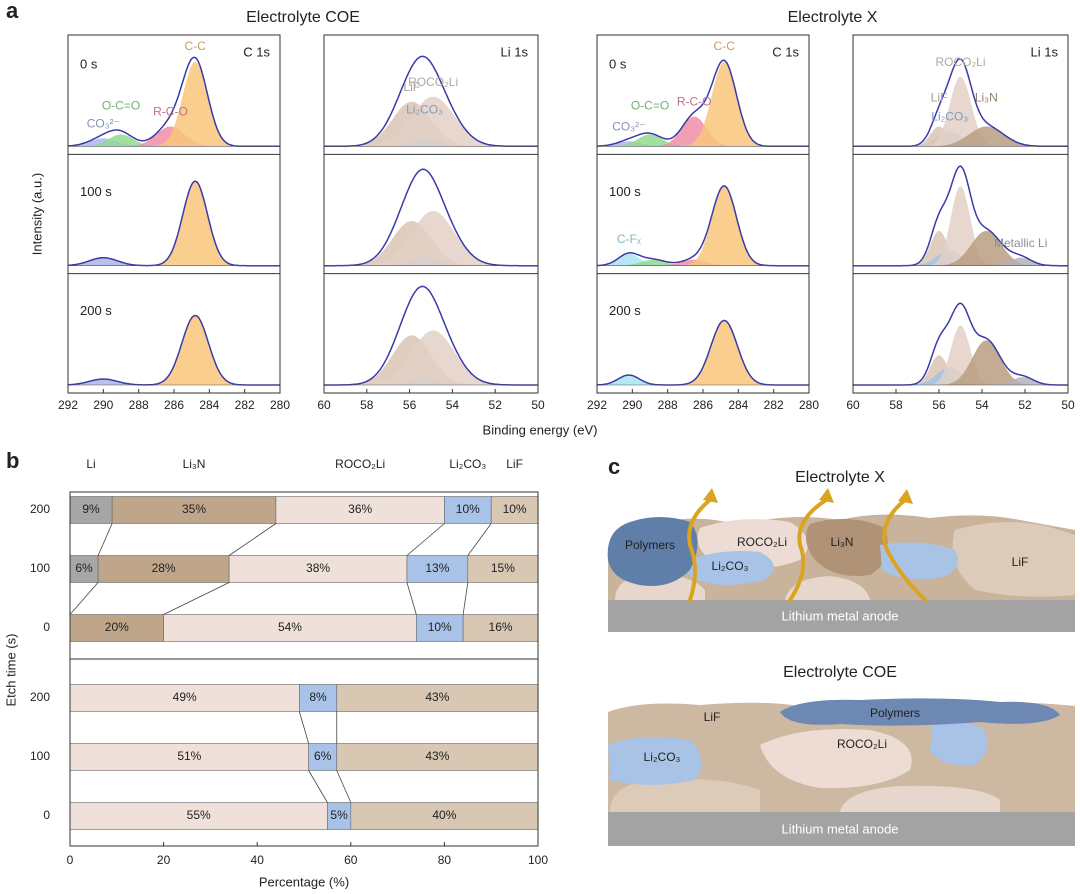  Describe the element at coordinates (96, 191) in the screenshot. I see `row-label: 100 s` at that location.